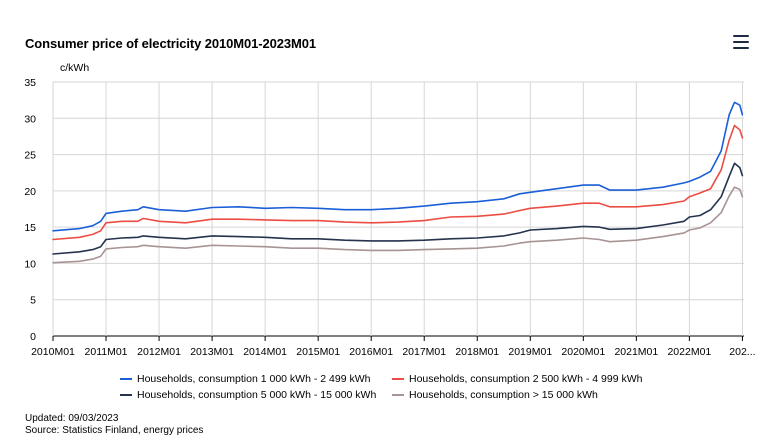 This screenshot has height=443, width=768. What do you see at coordinates (72, 418) in the screenshot?
I see `updated-date: Updated: 09/03/2023` at bounding box center [72, 418].